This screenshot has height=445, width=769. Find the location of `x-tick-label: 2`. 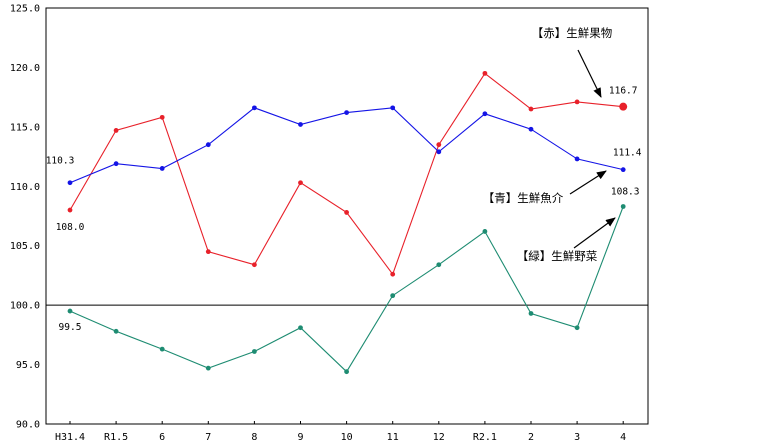

x-tick-label: 2 is located at coordinates (531, 437).